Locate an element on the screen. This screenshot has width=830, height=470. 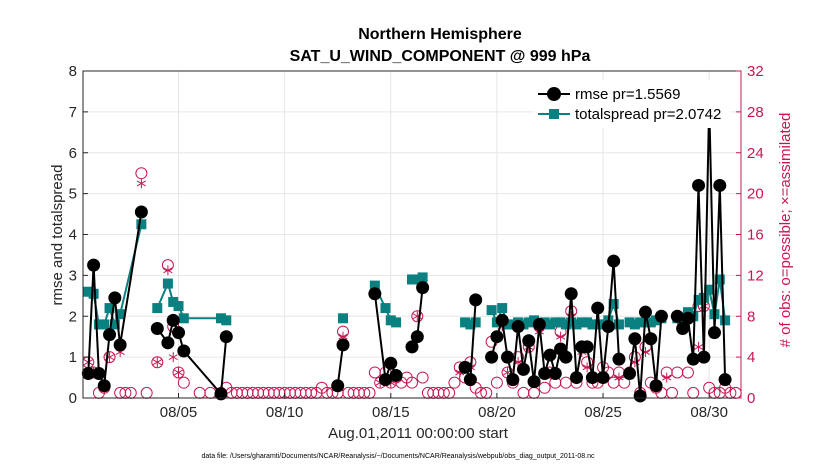
x-tick-label: 08/30 is located at coordinates (709, 412).